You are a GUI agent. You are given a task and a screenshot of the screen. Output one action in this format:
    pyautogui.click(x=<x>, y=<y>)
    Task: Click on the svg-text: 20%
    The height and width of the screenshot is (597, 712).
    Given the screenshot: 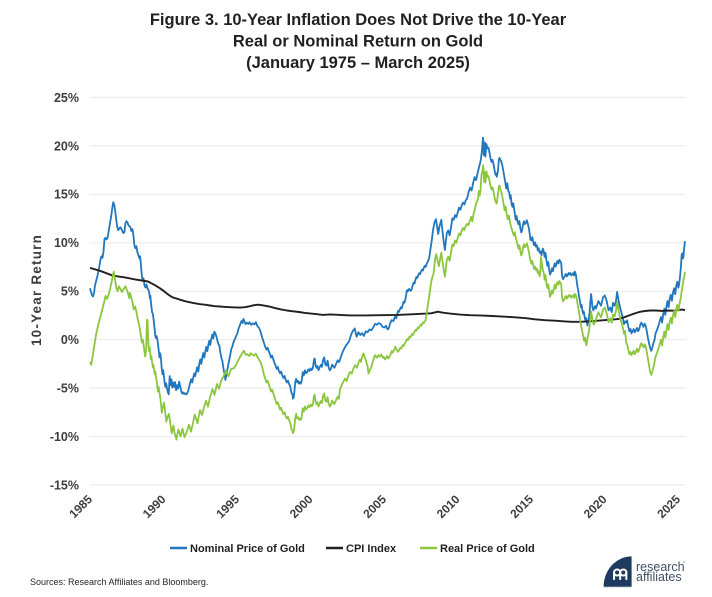 What is the action you would take?
    pyautogui.click(x=66, y=146)
    